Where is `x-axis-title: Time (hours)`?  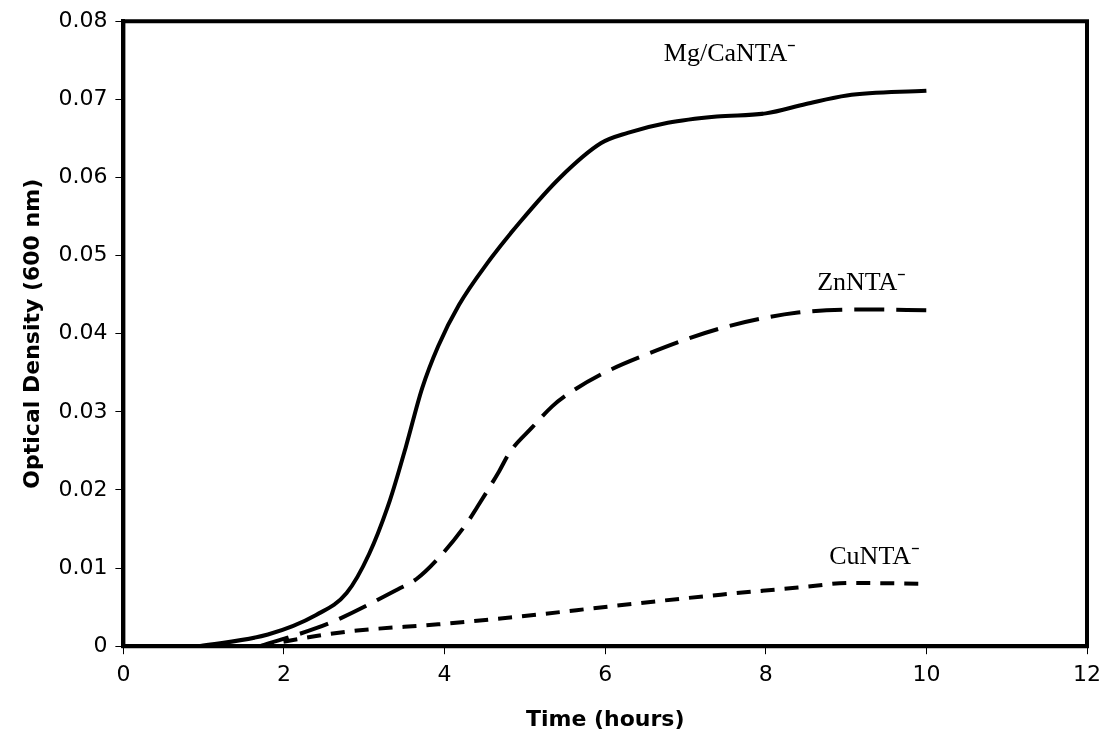
x-axis-title: Time (hours) is located at coordinates (605, 718).